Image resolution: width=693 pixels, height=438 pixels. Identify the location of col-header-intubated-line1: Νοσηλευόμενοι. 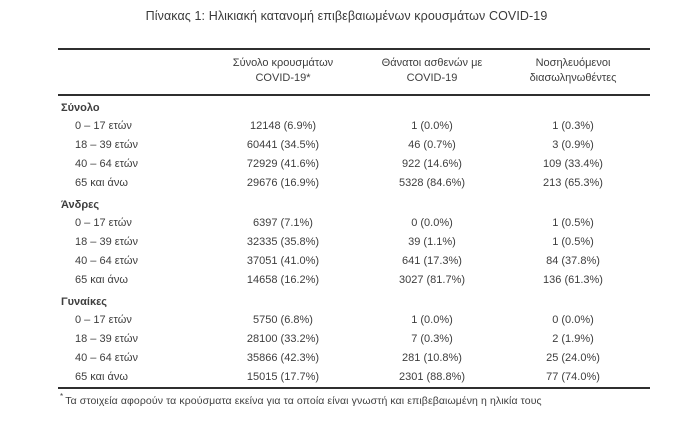
(573, 63).